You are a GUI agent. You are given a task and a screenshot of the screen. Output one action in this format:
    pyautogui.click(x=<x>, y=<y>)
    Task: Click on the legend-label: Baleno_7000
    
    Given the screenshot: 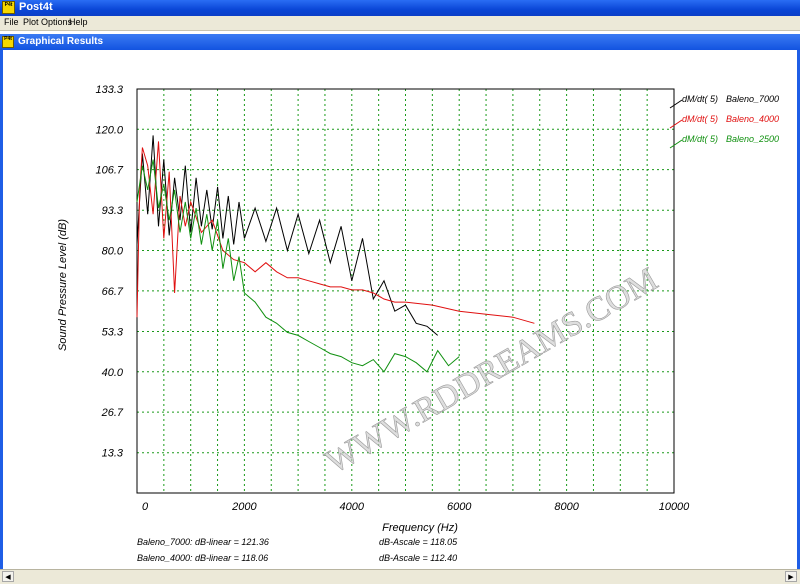 What is the action you would take?
    pyautogui.click(x=752, y=99)
    